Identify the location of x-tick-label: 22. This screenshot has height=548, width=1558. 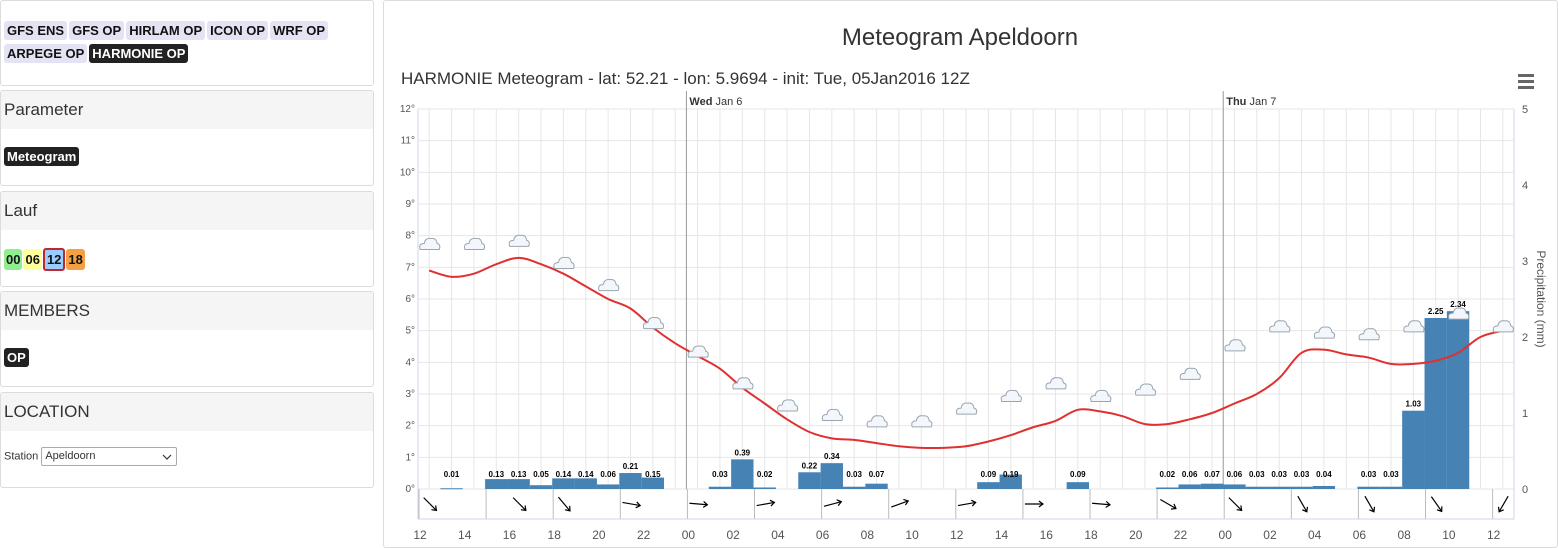
(644, 535).